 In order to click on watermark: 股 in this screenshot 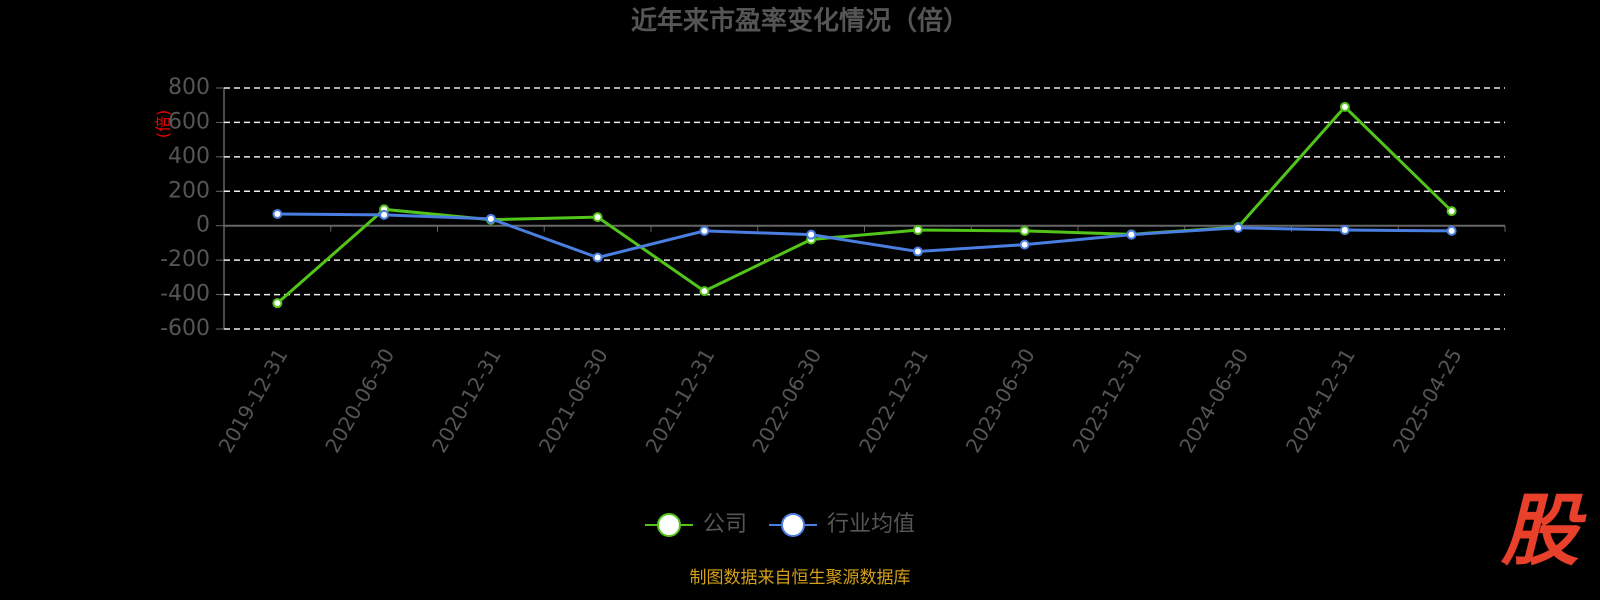, I will do `click(1543, 531)`.